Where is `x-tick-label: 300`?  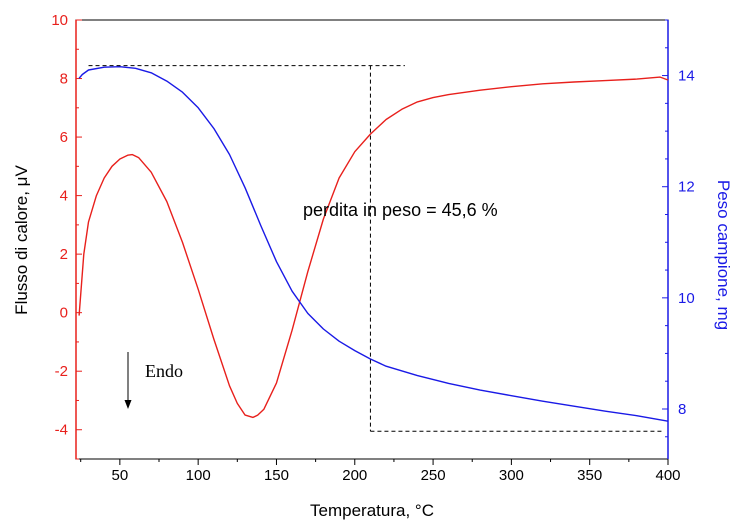 x-tick-label: 300 is located at coordinates (511, 475).